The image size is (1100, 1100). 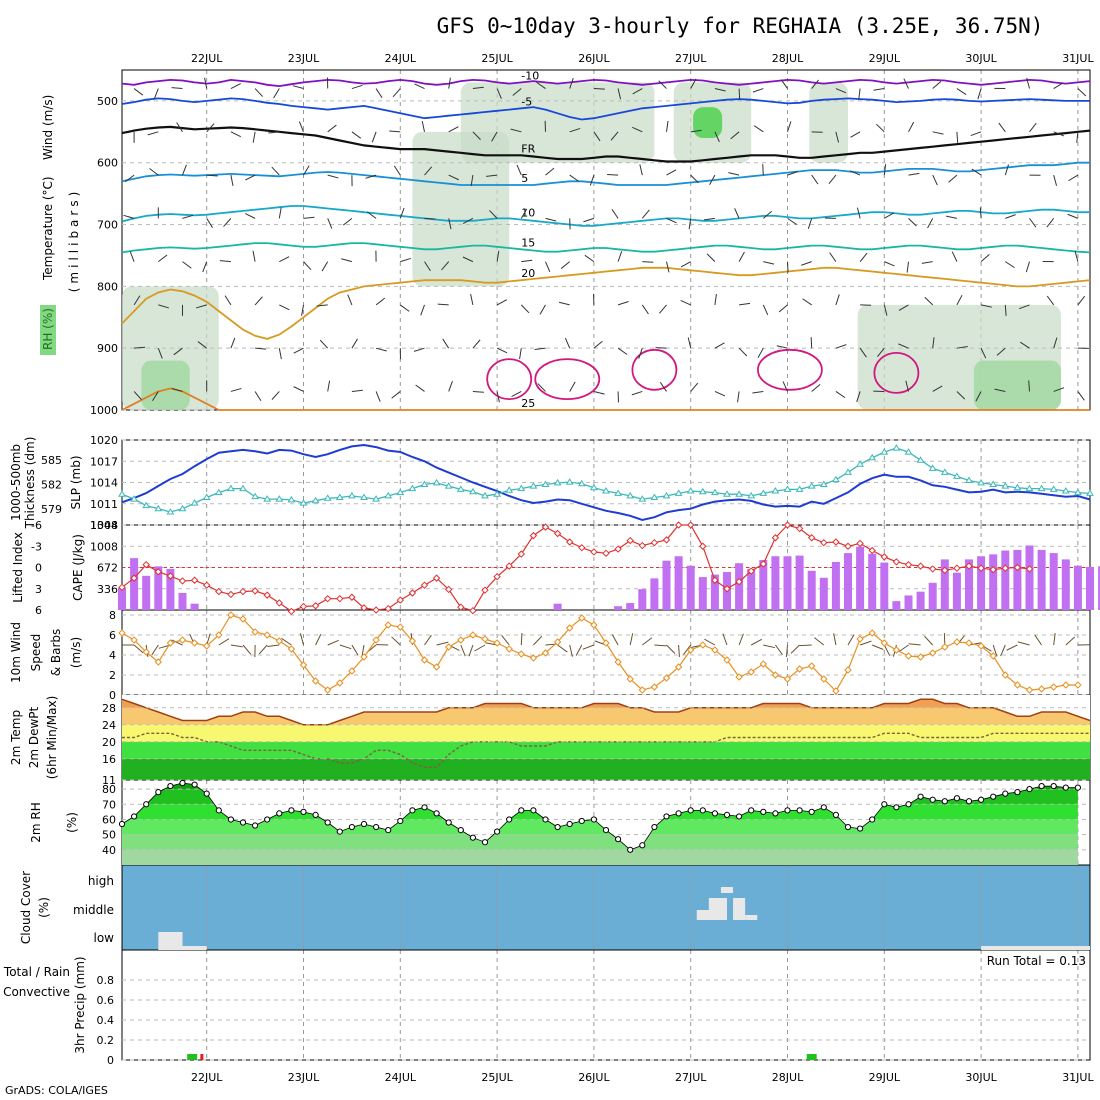 What do you see at coordinates (207, 58) in the screenshot?
I see `top-day-label: 22JUL` at bounding box center [207, 58].